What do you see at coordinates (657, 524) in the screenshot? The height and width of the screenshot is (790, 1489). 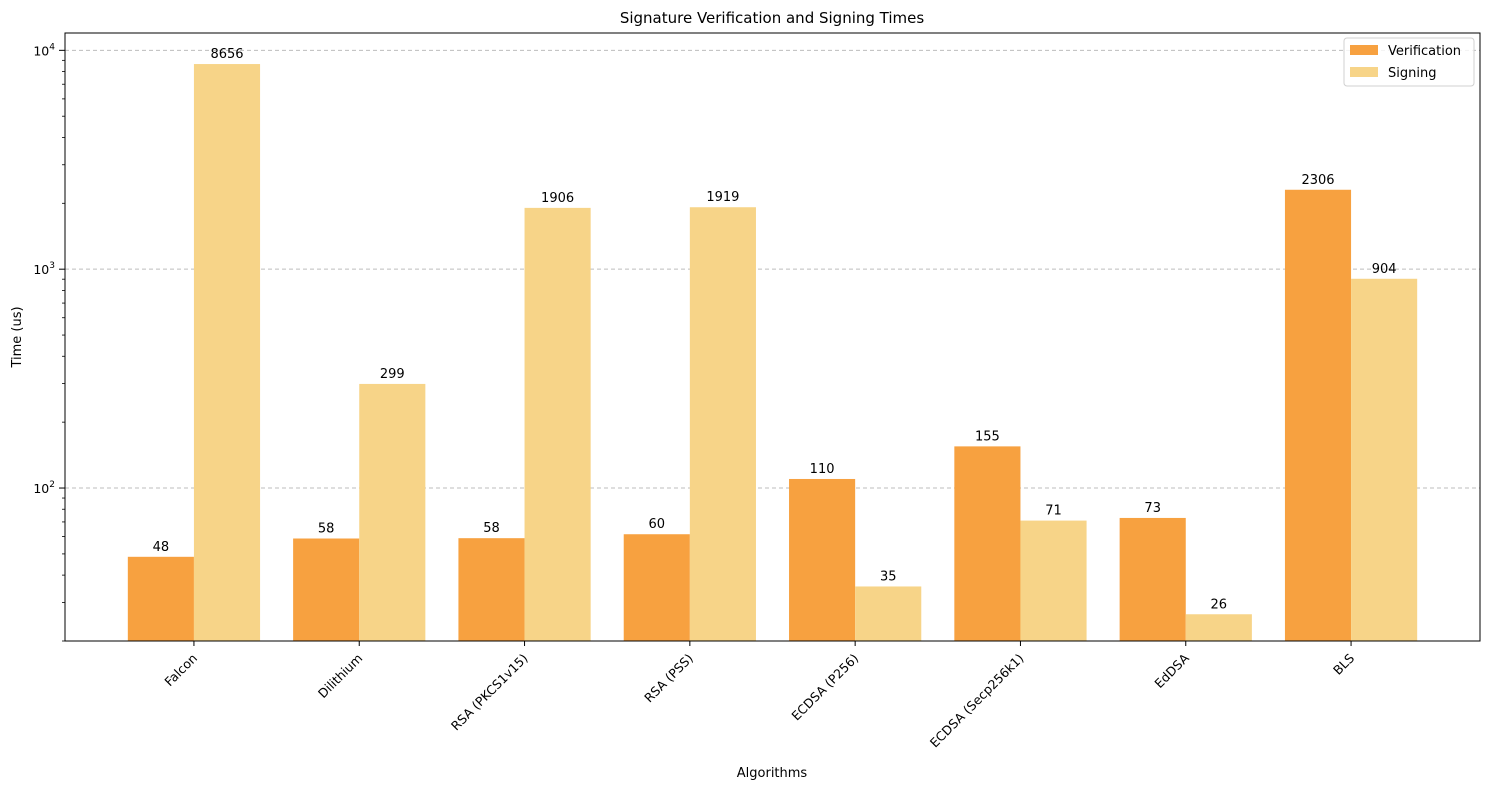 I see `data-label-verification-3: 60` at bounding box center [657, 524].